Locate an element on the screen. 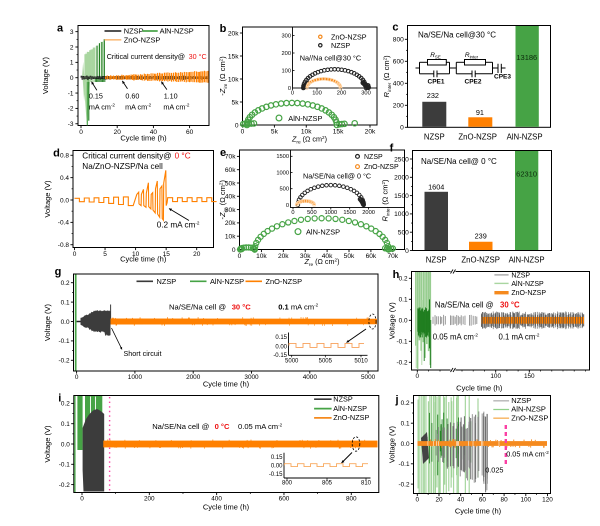  svg-text: f is located at coordinates (392, 149).